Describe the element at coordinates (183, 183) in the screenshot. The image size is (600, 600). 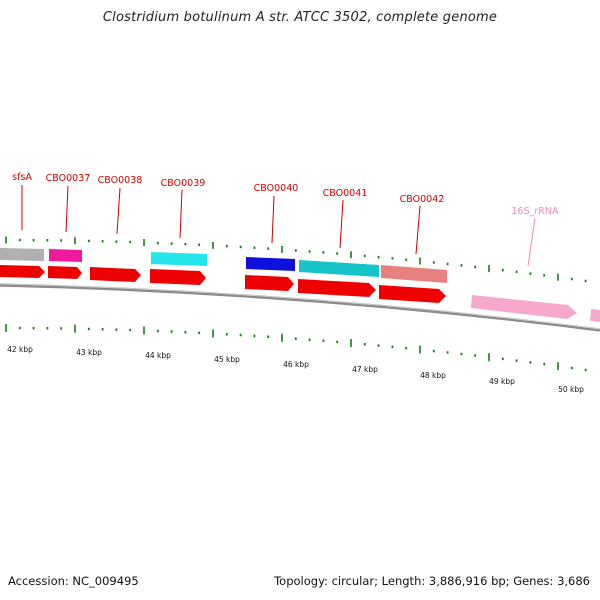
I see `gene-label-CBO0039: CBO0039` at that location.